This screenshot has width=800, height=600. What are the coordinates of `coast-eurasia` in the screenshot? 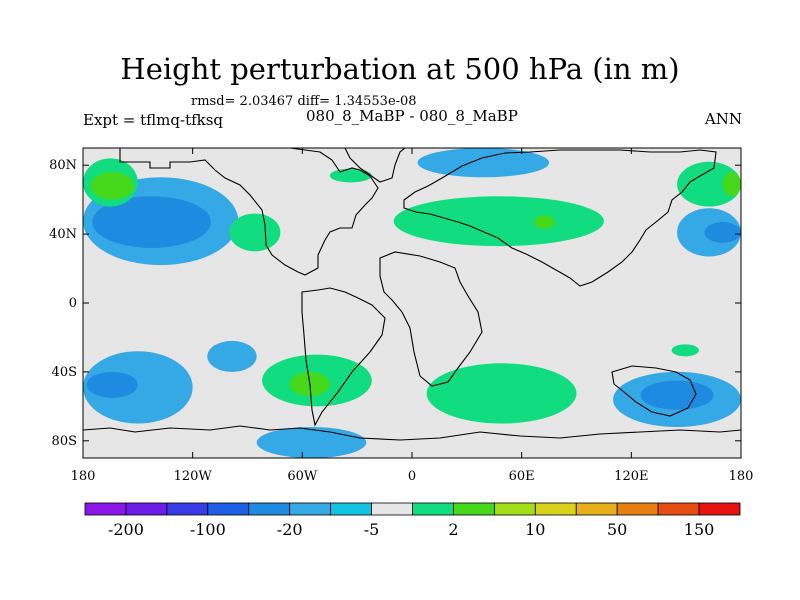 It's located at (560, 218).